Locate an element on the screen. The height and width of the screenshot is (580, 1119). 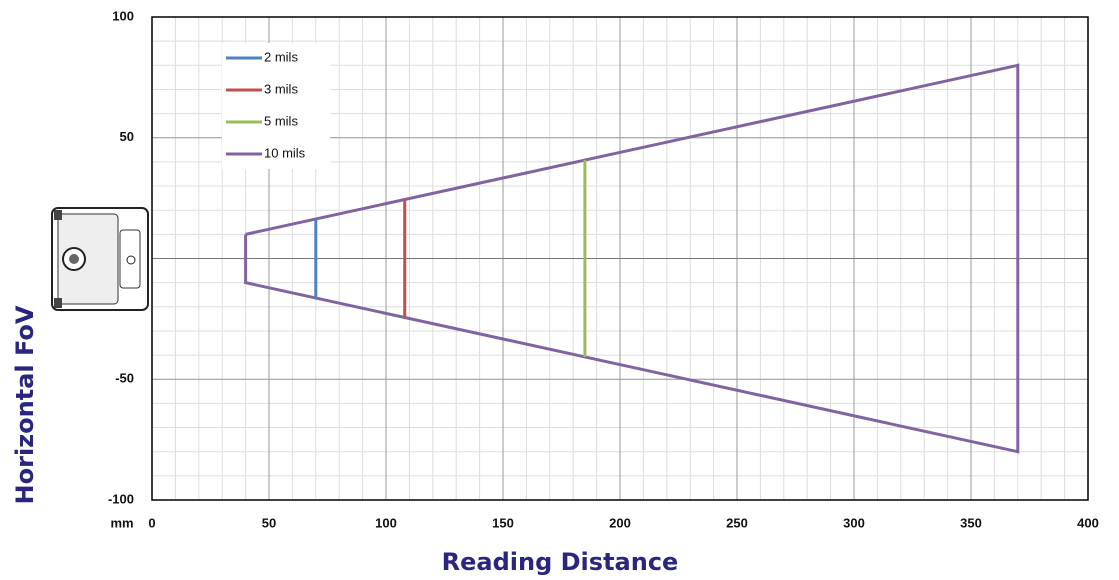
legend: 2 mils 3 mils 5 mils 10 mils is located at coordinates (276, 106).